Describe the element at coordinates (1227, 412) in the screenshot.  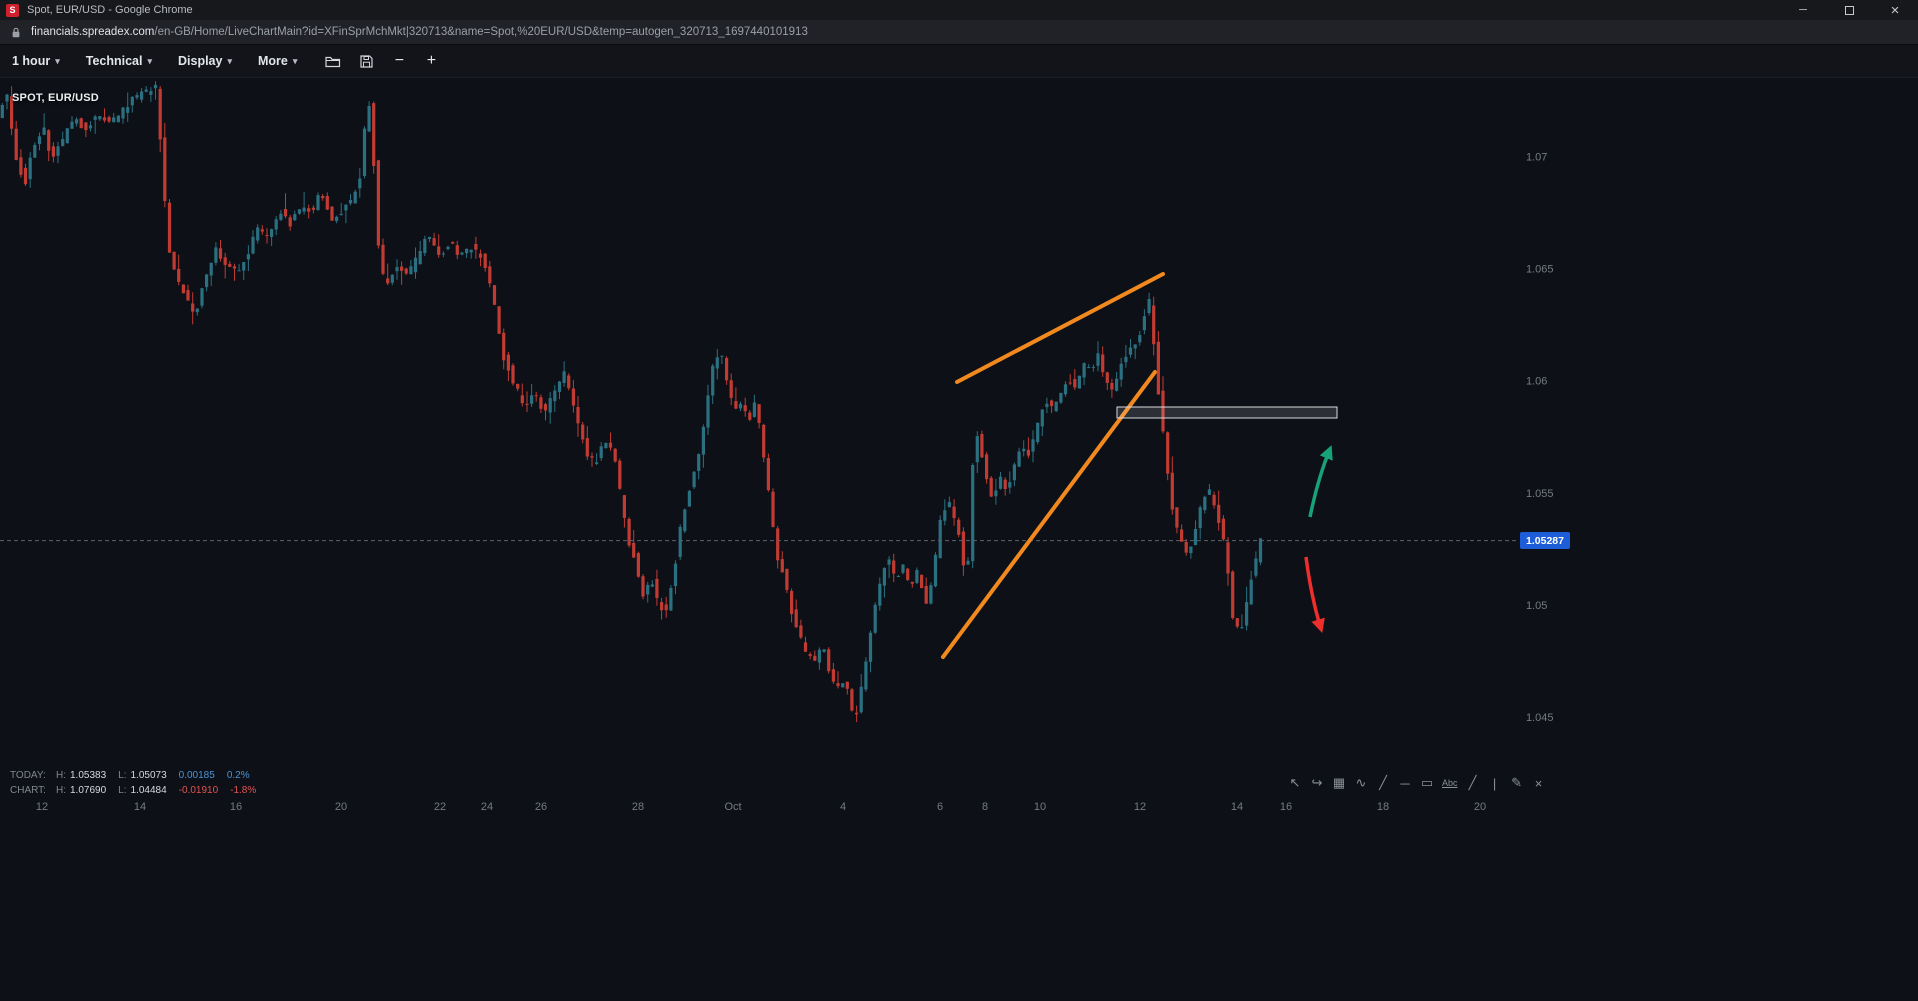
I see `price-level-rectangle` at that location.